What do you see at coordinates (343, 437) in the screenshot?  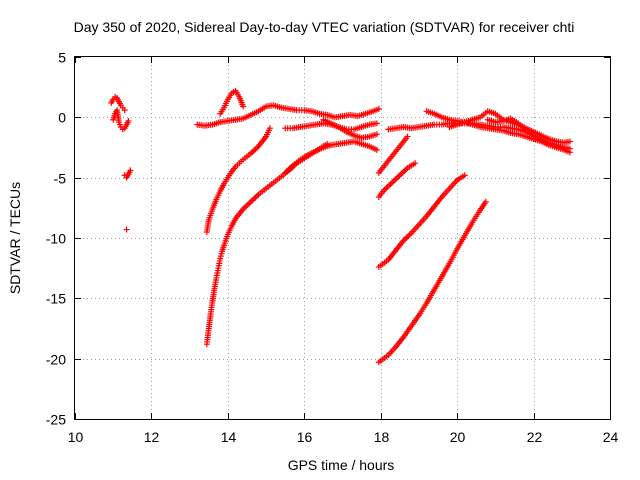 I see `x-tick-labels: 10 12 14 16 18 20 22 24` at bounding box center [343, 437].